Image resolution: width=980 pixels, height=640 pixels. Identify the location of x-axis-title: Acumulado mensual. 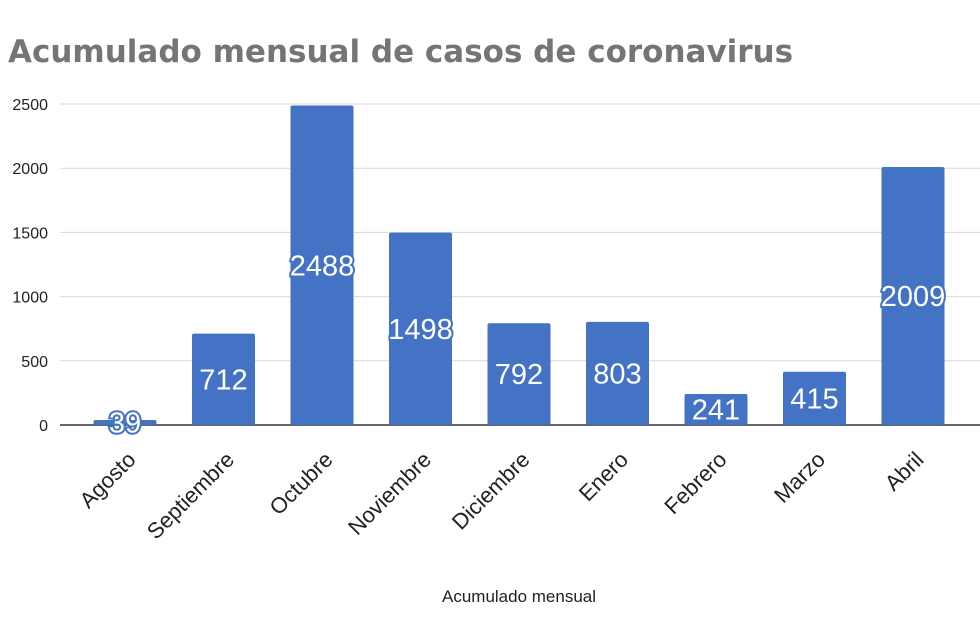
(519, 596).